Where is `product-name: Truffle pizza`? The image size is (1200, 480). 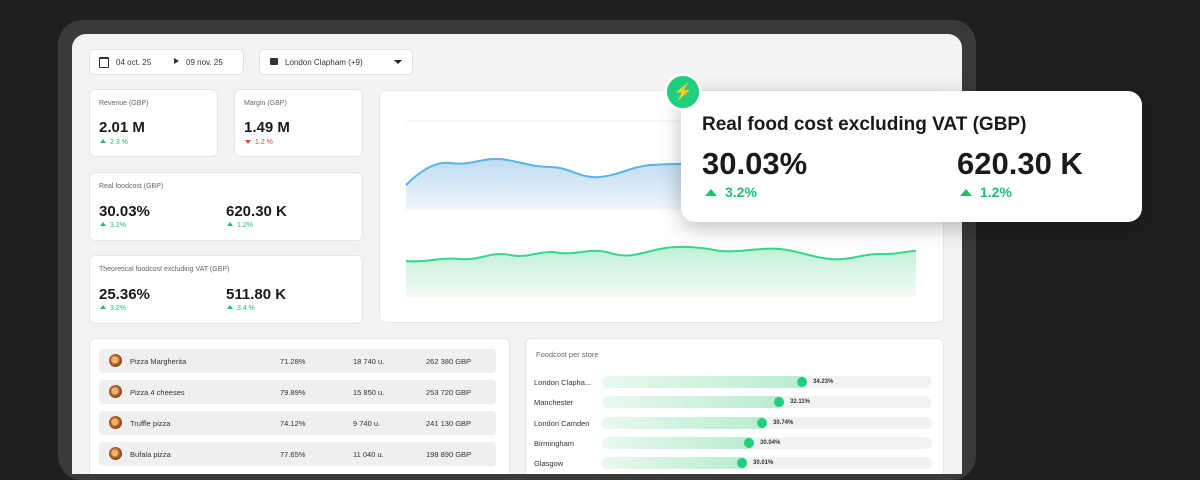
product-name: Truffle pizza is located at coordinates (150, 423).